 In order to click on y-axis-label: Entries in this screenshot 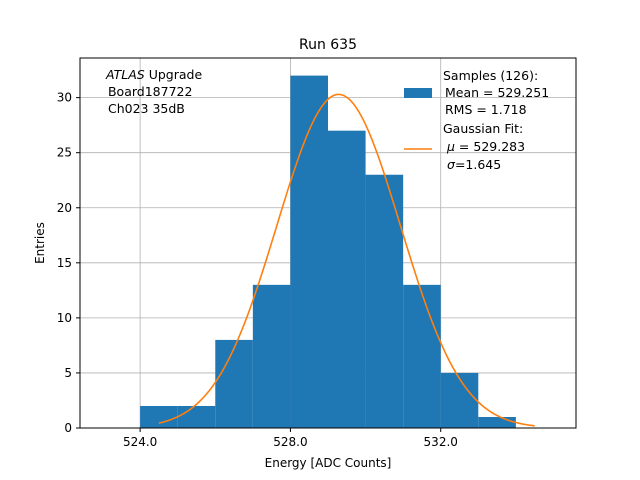, I will do `click(40, 243)`.